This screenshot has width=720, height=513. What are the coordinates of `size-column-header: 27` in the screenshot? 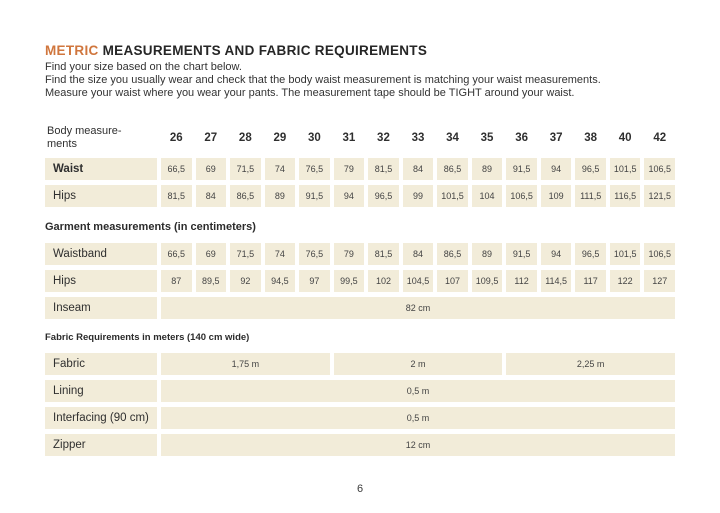 It's located at (211, 138).